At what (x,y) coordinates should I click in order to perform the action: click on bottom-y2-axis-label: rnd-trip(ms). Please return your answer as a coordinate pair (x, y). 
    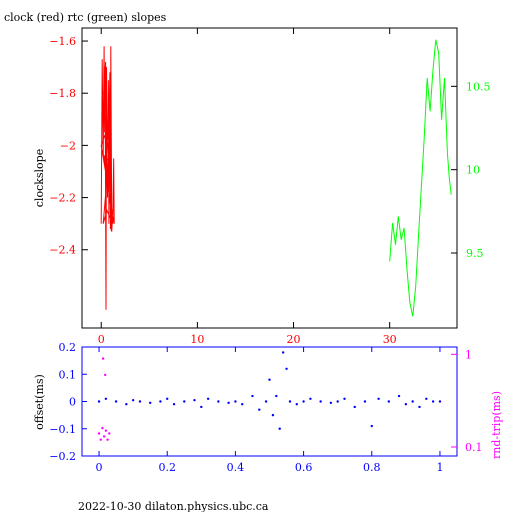
    Looking at the image, I should click on (496, 425).